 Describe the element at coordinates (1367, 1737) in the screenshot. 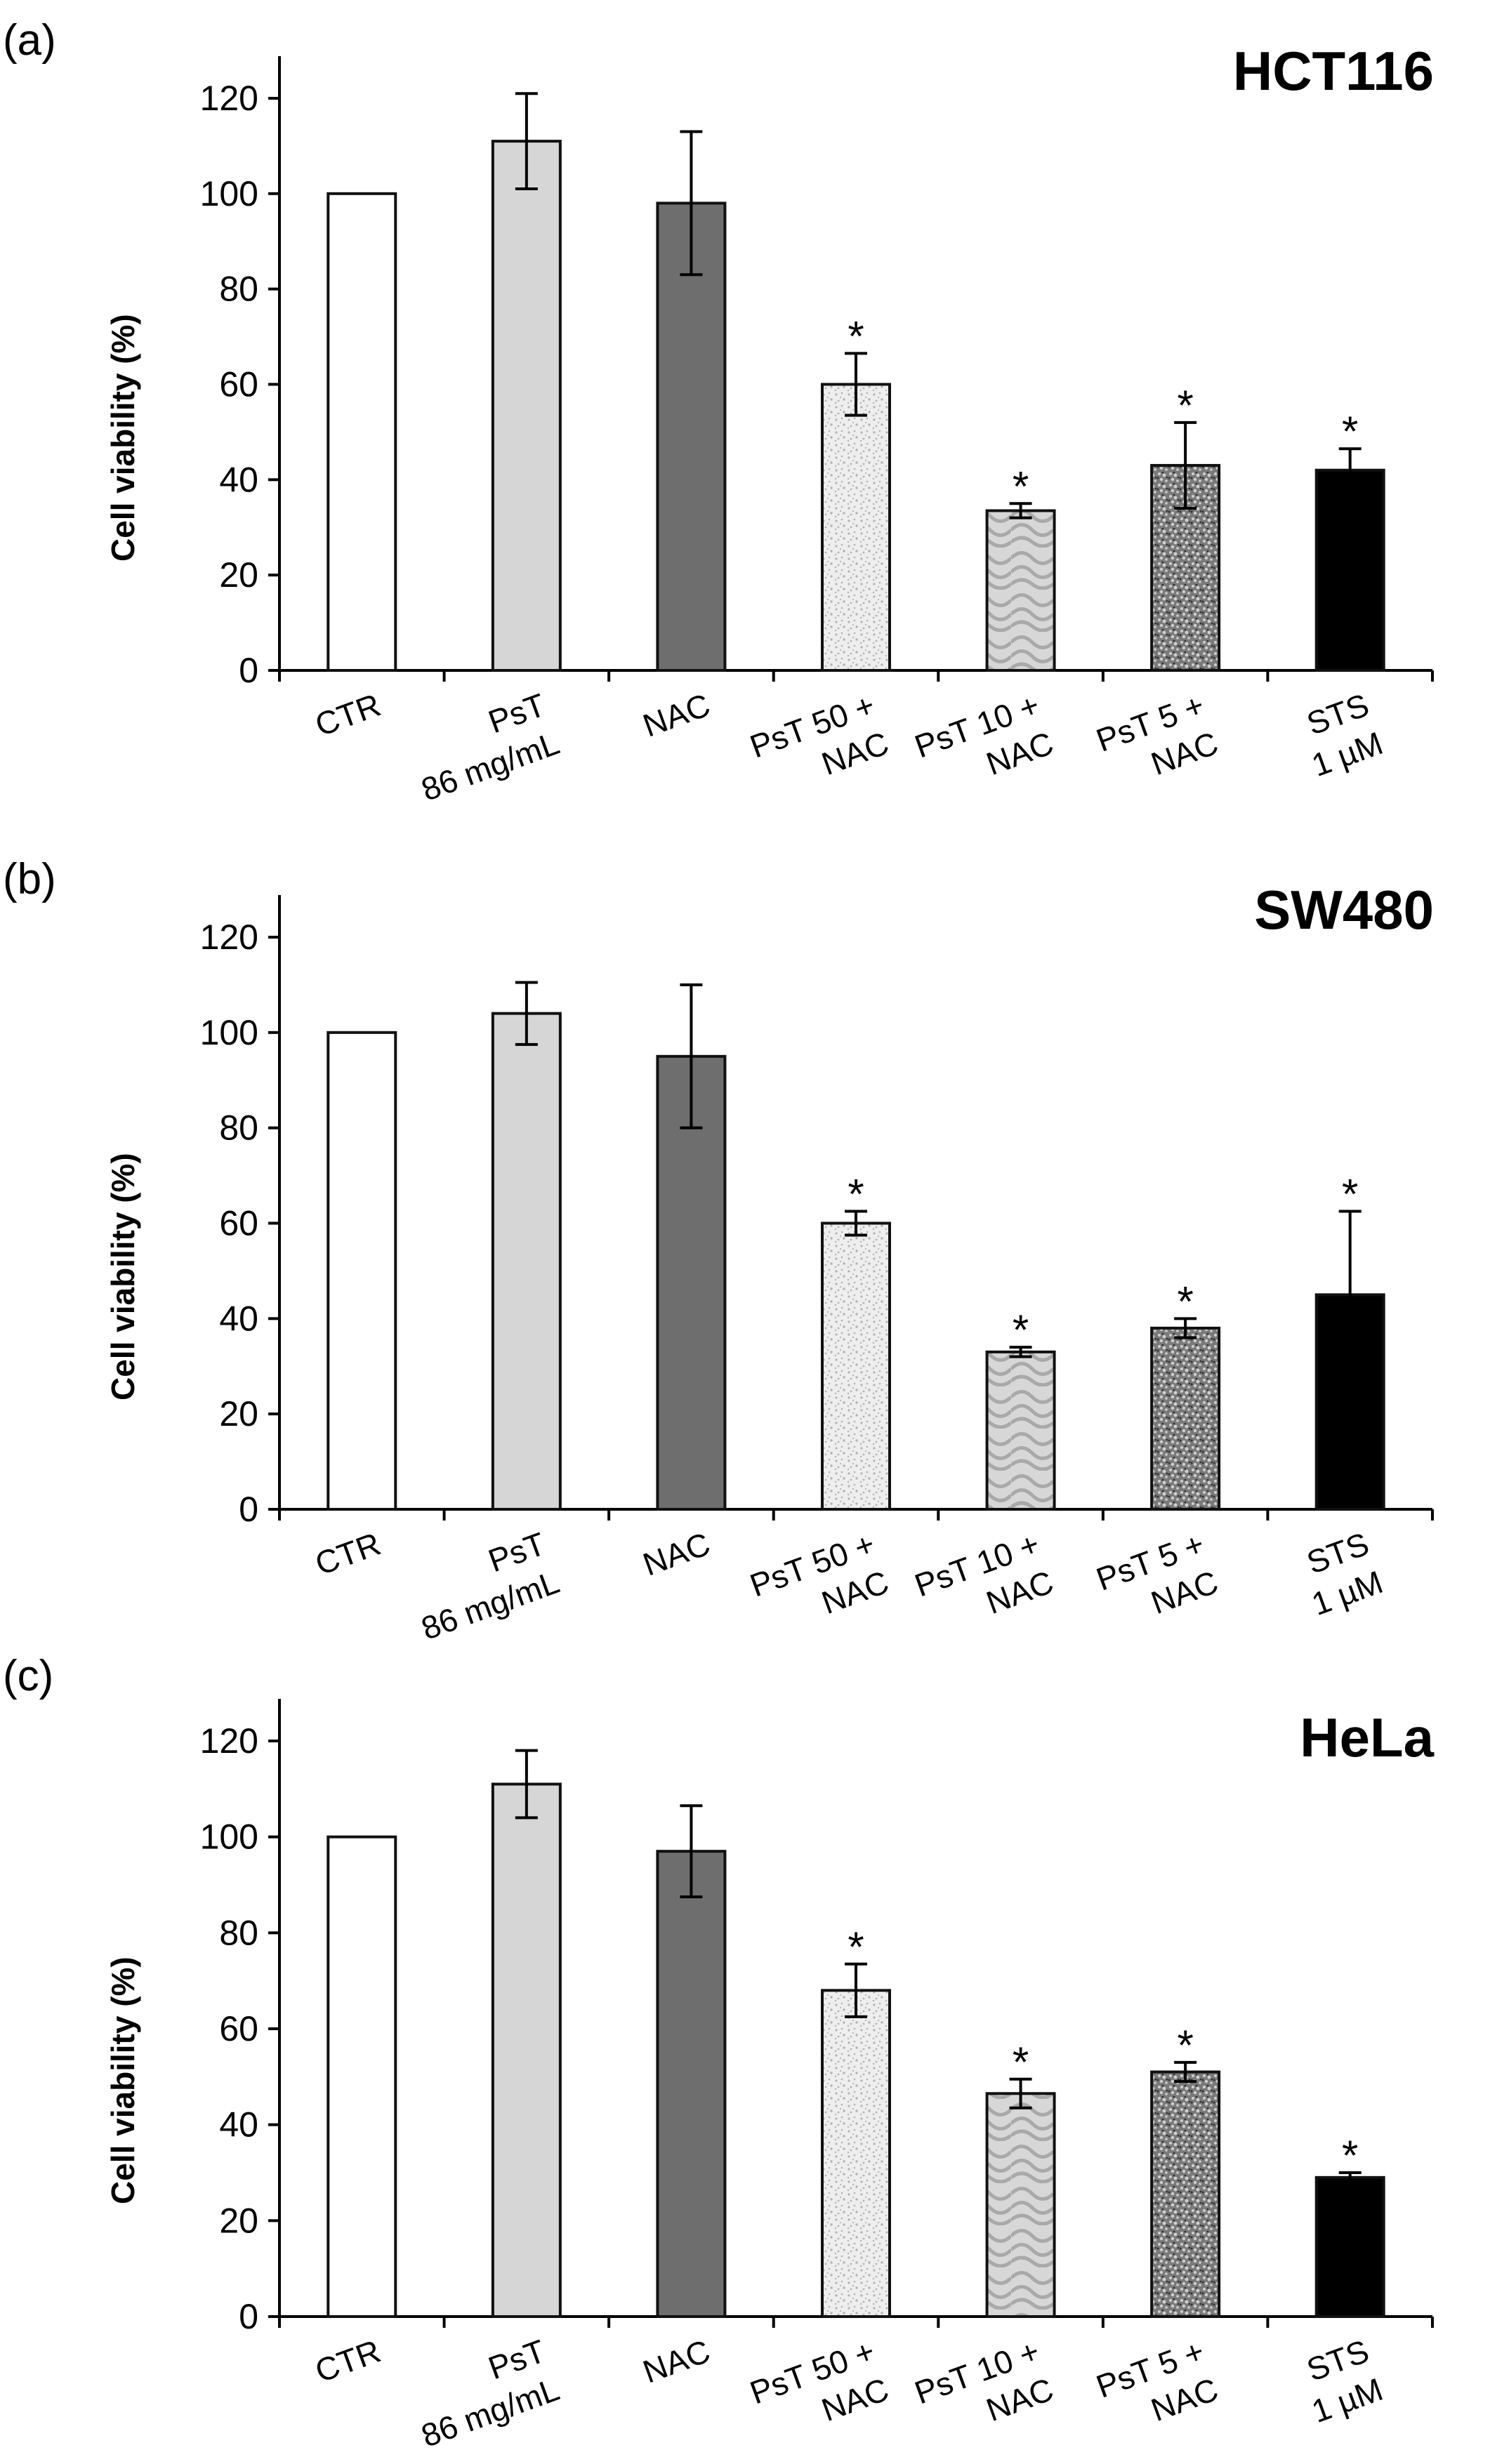

I see `chart-title: HeLa` at that location.